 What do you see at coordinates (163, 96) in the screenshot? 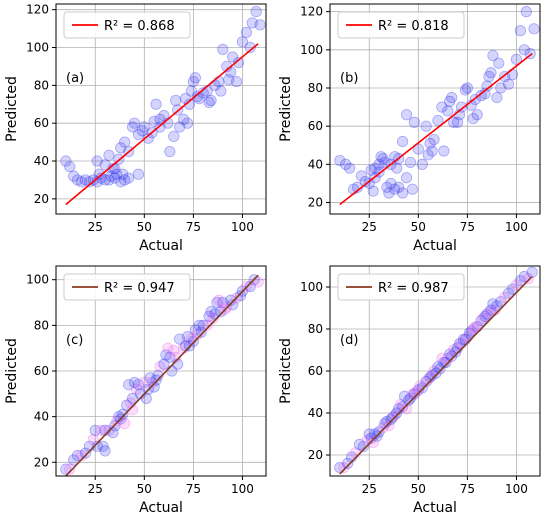
I see `scatter-points` at bounding box center [163, 96].